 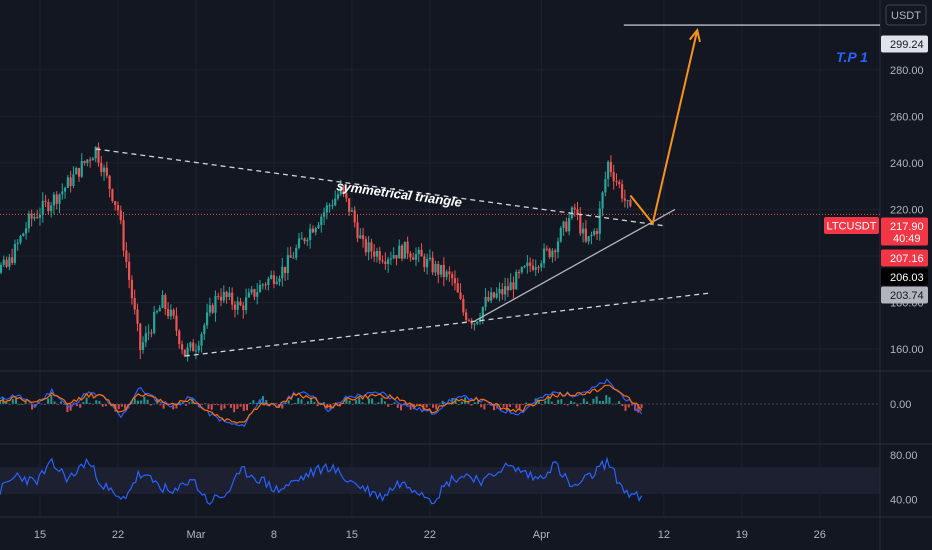 What do you see at coordinates (904, 500) in the screenshot?
I see `rsi-tick-1: 40.00` at bounding box center [904, 500].